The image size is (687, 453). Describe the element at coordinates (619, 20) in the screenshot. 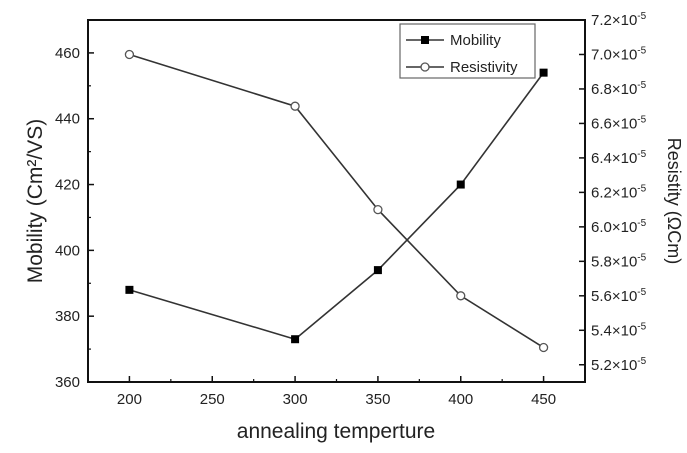

I see `y2-tick-label: 7.2×10⁻⁵` at that location.